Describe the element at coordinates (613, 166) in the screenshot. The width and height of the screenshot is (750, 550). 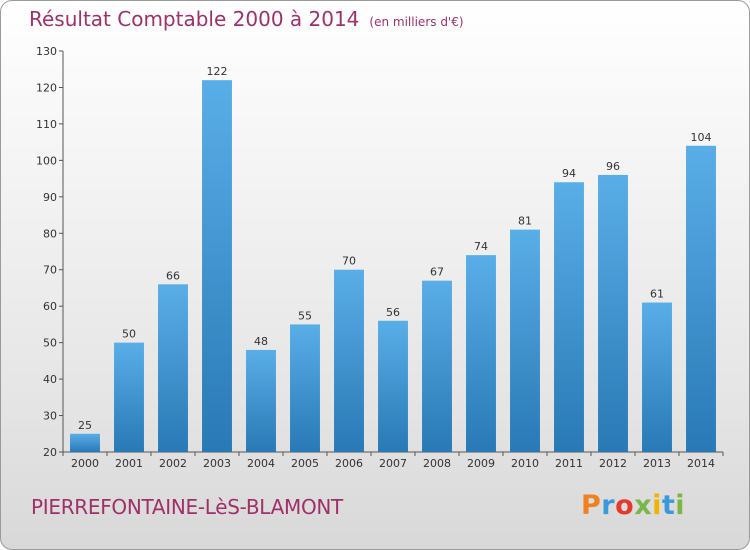
I see `value-label: 96` at that location.